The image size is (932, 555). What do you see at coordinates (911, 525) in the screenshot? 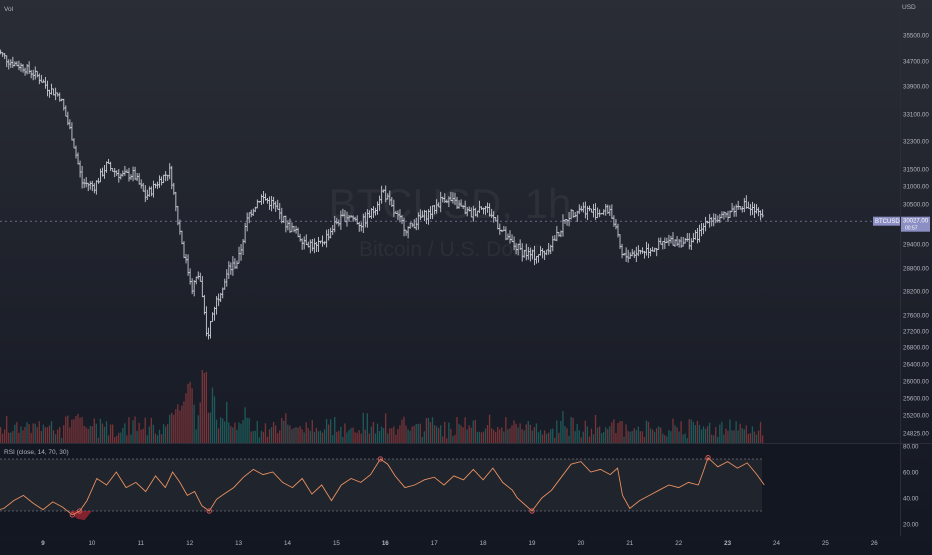
I see `rsi-tick-label: 20.00` at bounding box center [911, 525].